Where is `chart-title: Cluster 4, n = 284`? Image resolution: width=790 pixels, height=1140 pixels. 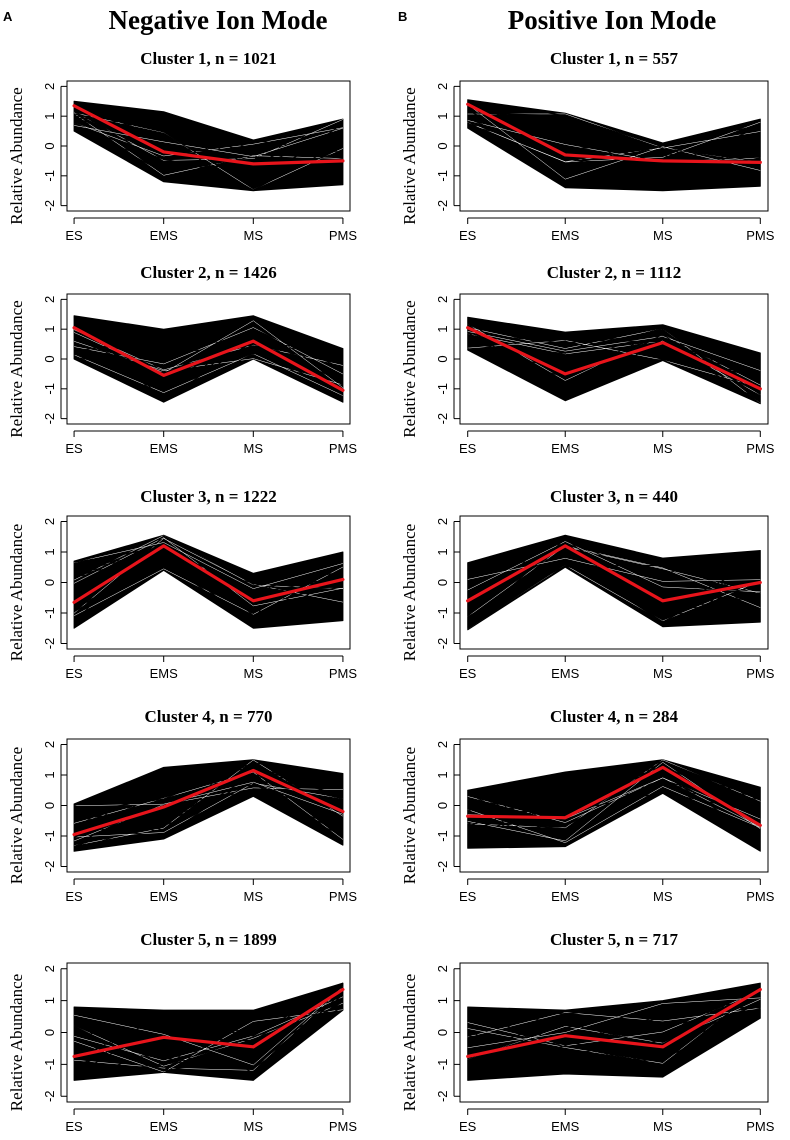 chart-title: Cluster 4, n = 284 is located at coordinates (614, 716).